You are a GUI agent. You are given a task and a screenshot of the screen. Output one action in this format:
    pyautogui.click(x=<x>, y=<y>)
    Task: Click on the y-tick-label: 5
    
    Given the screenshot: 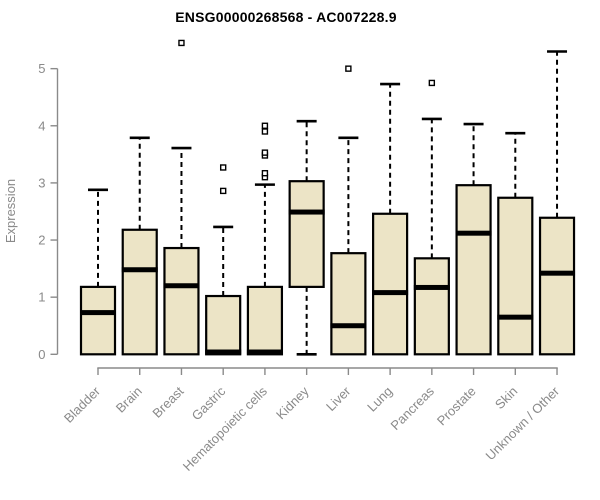 What is the action you would take?
    pyautogui.click(x=41, y=68)
    